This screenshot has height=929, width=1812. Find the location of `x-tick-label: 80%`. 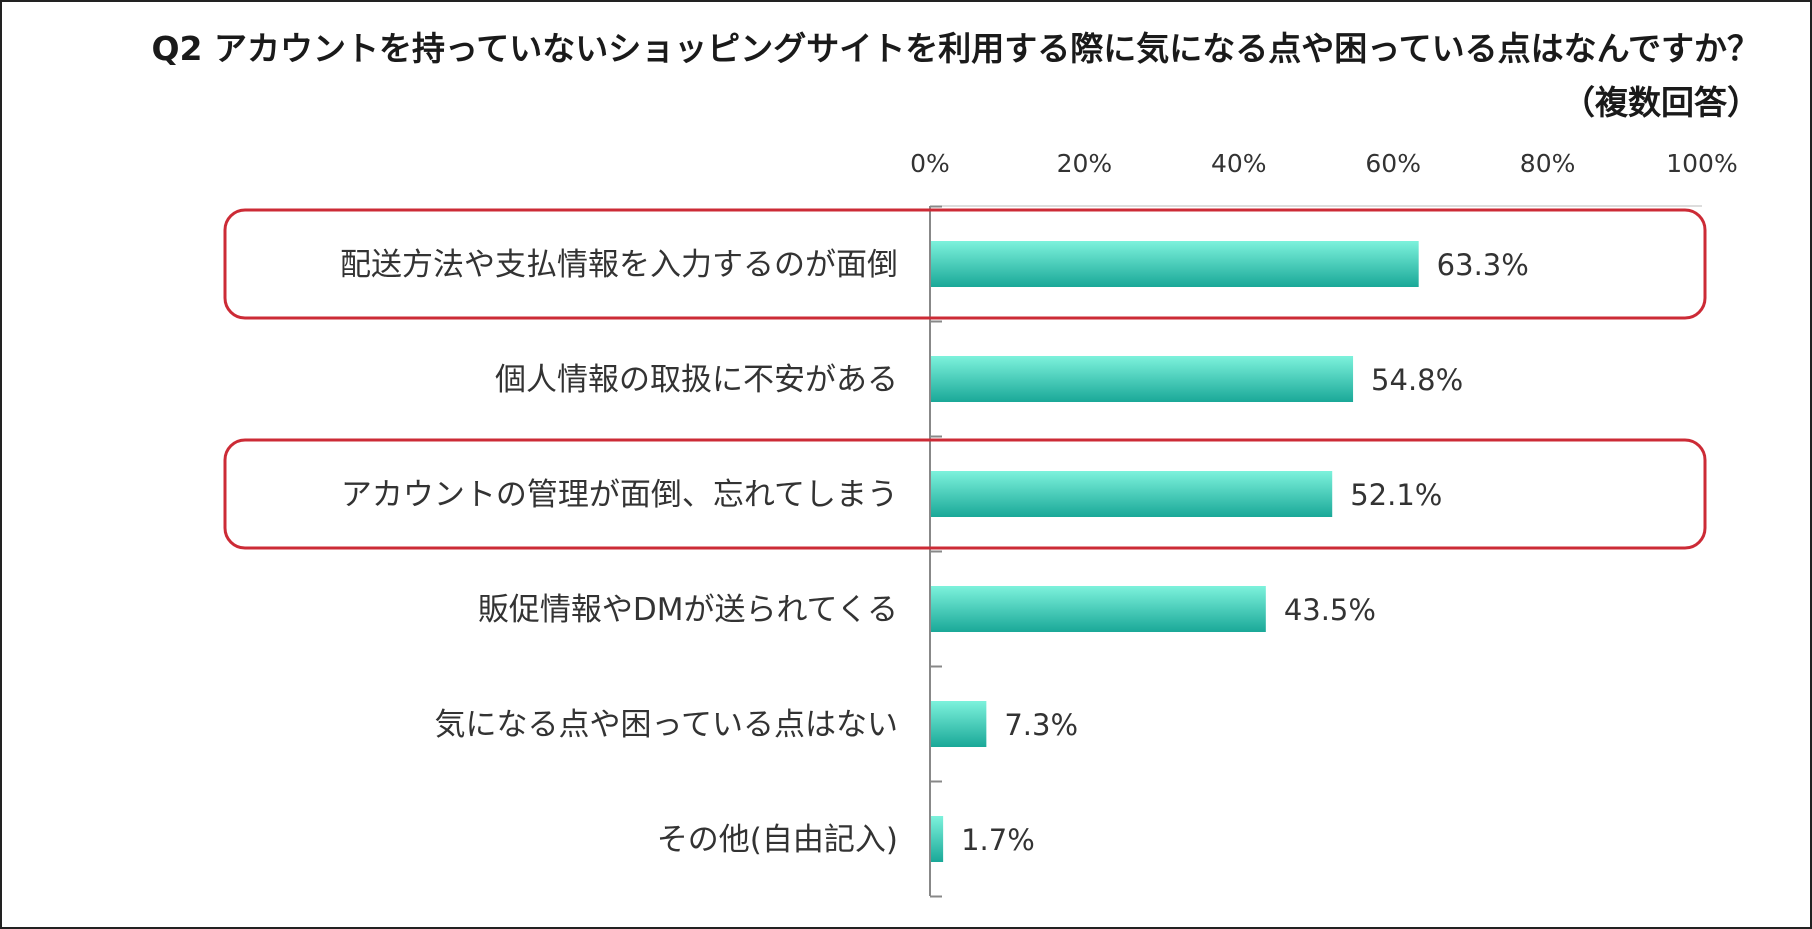

x-tick-label: 80% is located at coordinates (1548, 163).